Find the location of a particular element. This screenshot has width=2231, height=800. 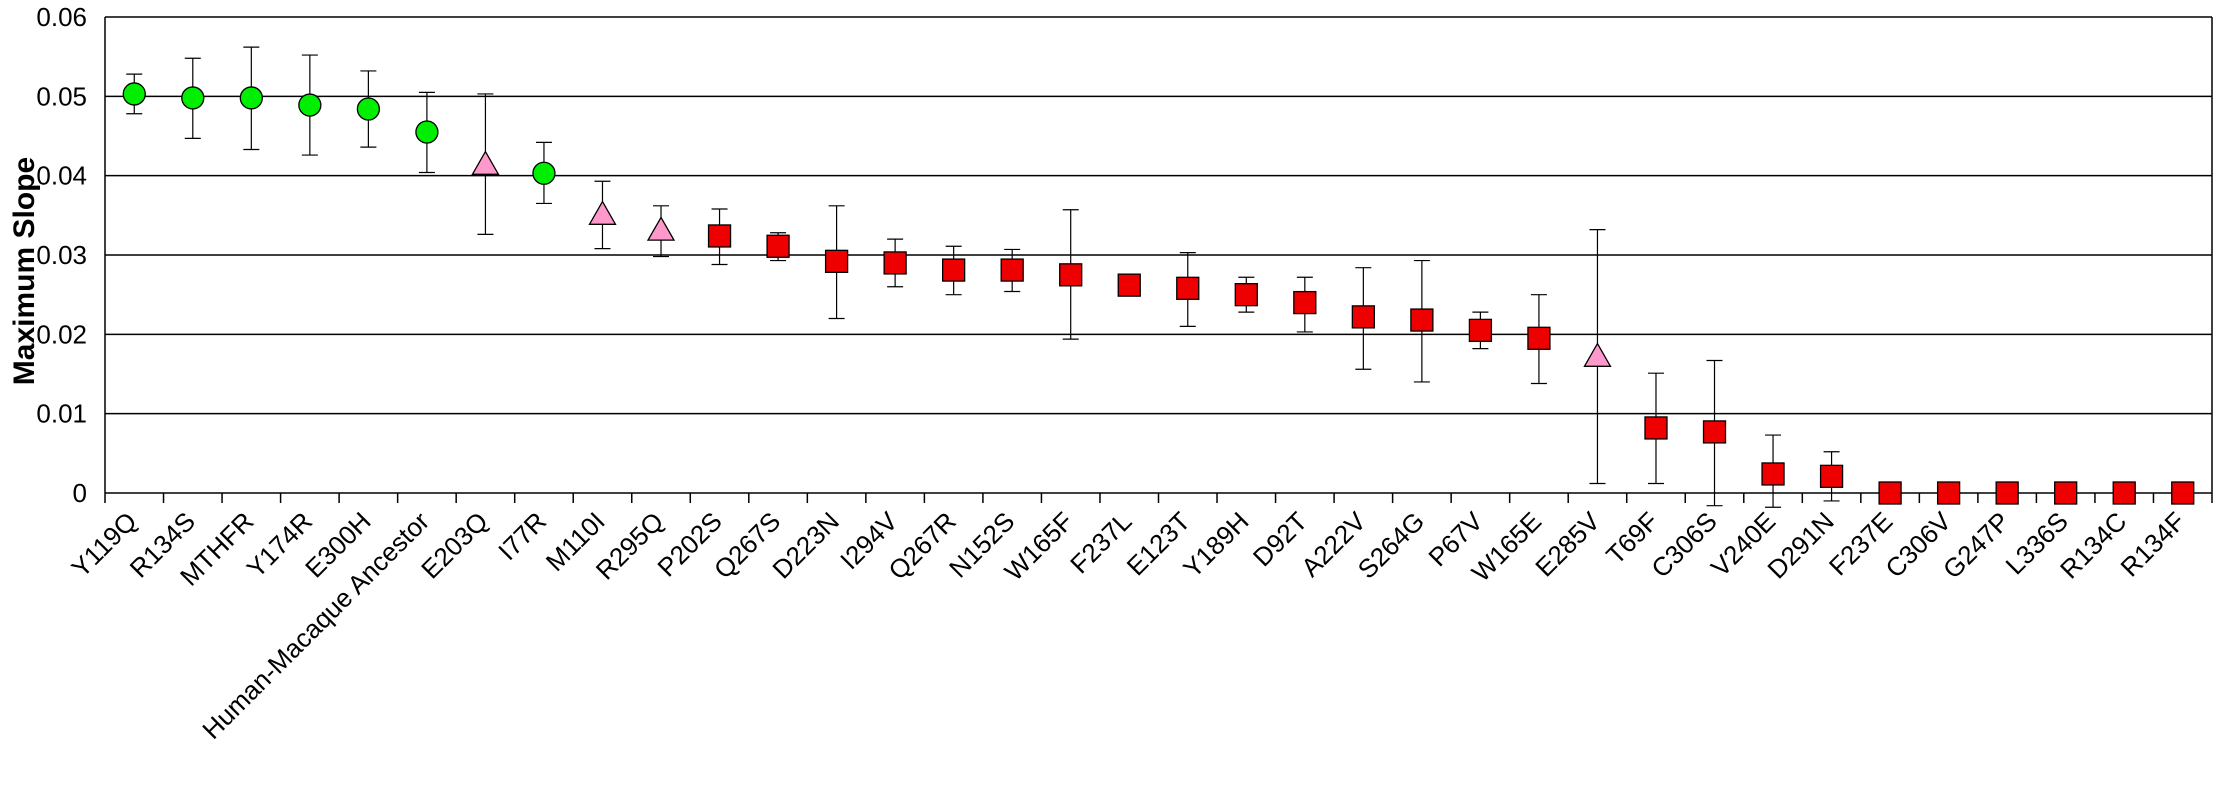

x-tick-label: Y189H is located at coordinates (1215, 544).